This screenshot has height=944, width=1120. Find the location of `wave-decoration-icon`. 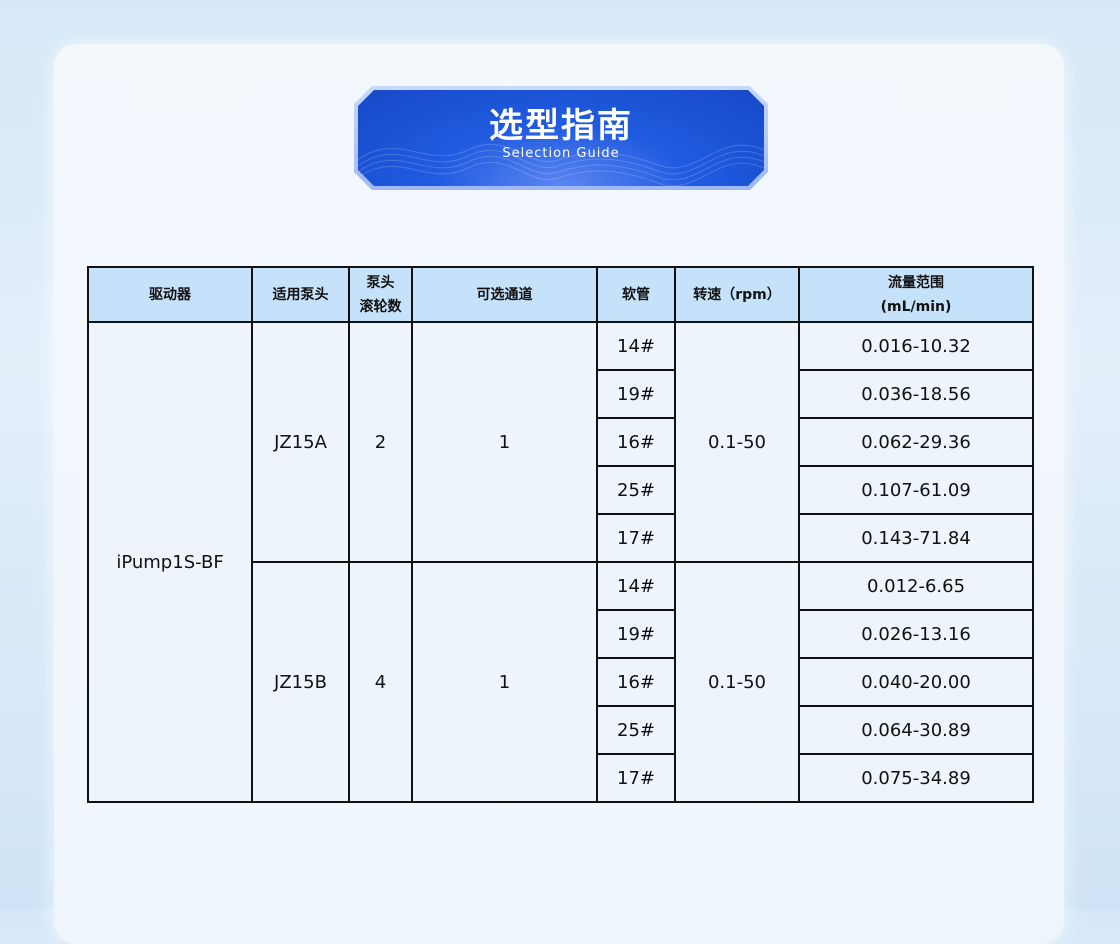

wave-decoration-icon is located at coordinates (561, 138).